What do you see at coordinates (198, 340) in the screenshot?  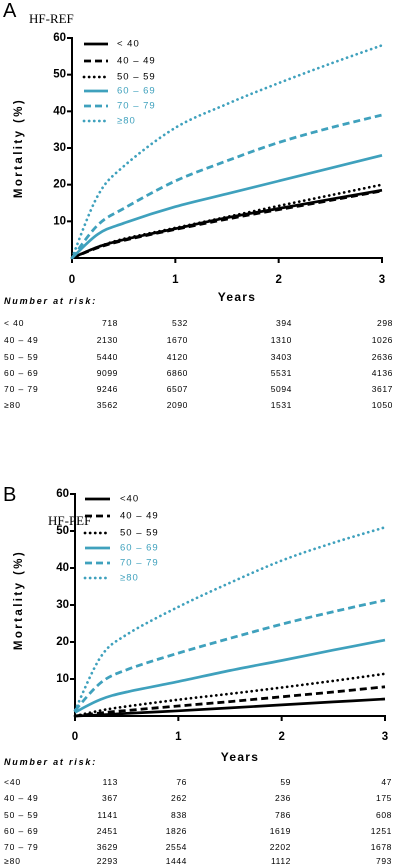 I see `risk-row-40-49: 40 – 49 2130 1670 1310 1026` at bounding box center [198, 340].